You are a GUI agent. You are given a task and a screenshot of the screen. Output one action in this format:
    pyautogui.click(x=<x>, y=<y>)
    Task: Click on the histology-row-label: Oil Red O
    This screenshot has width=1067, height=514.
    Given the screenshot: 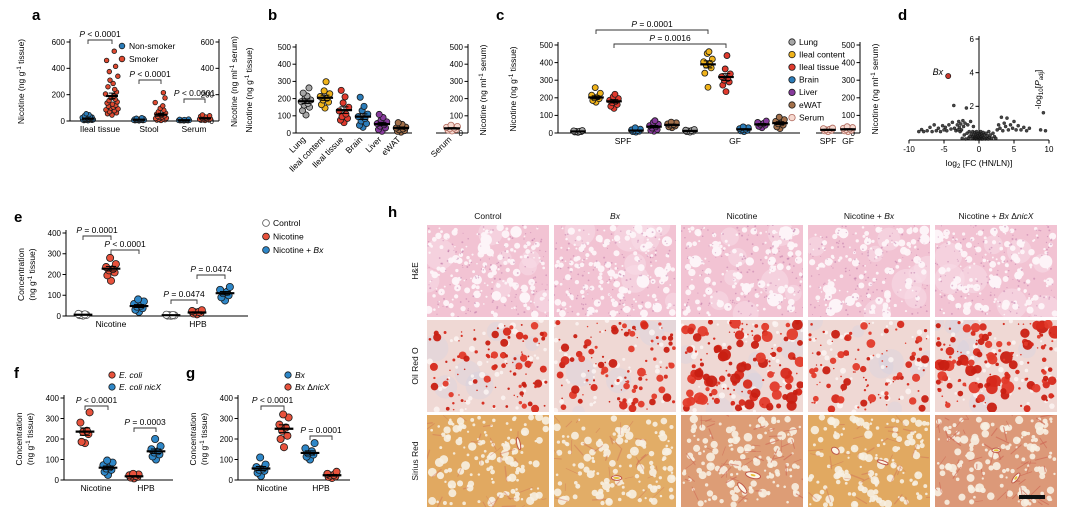 What is the action you would take?
    pyautogui.click(x=415, y=366)
    